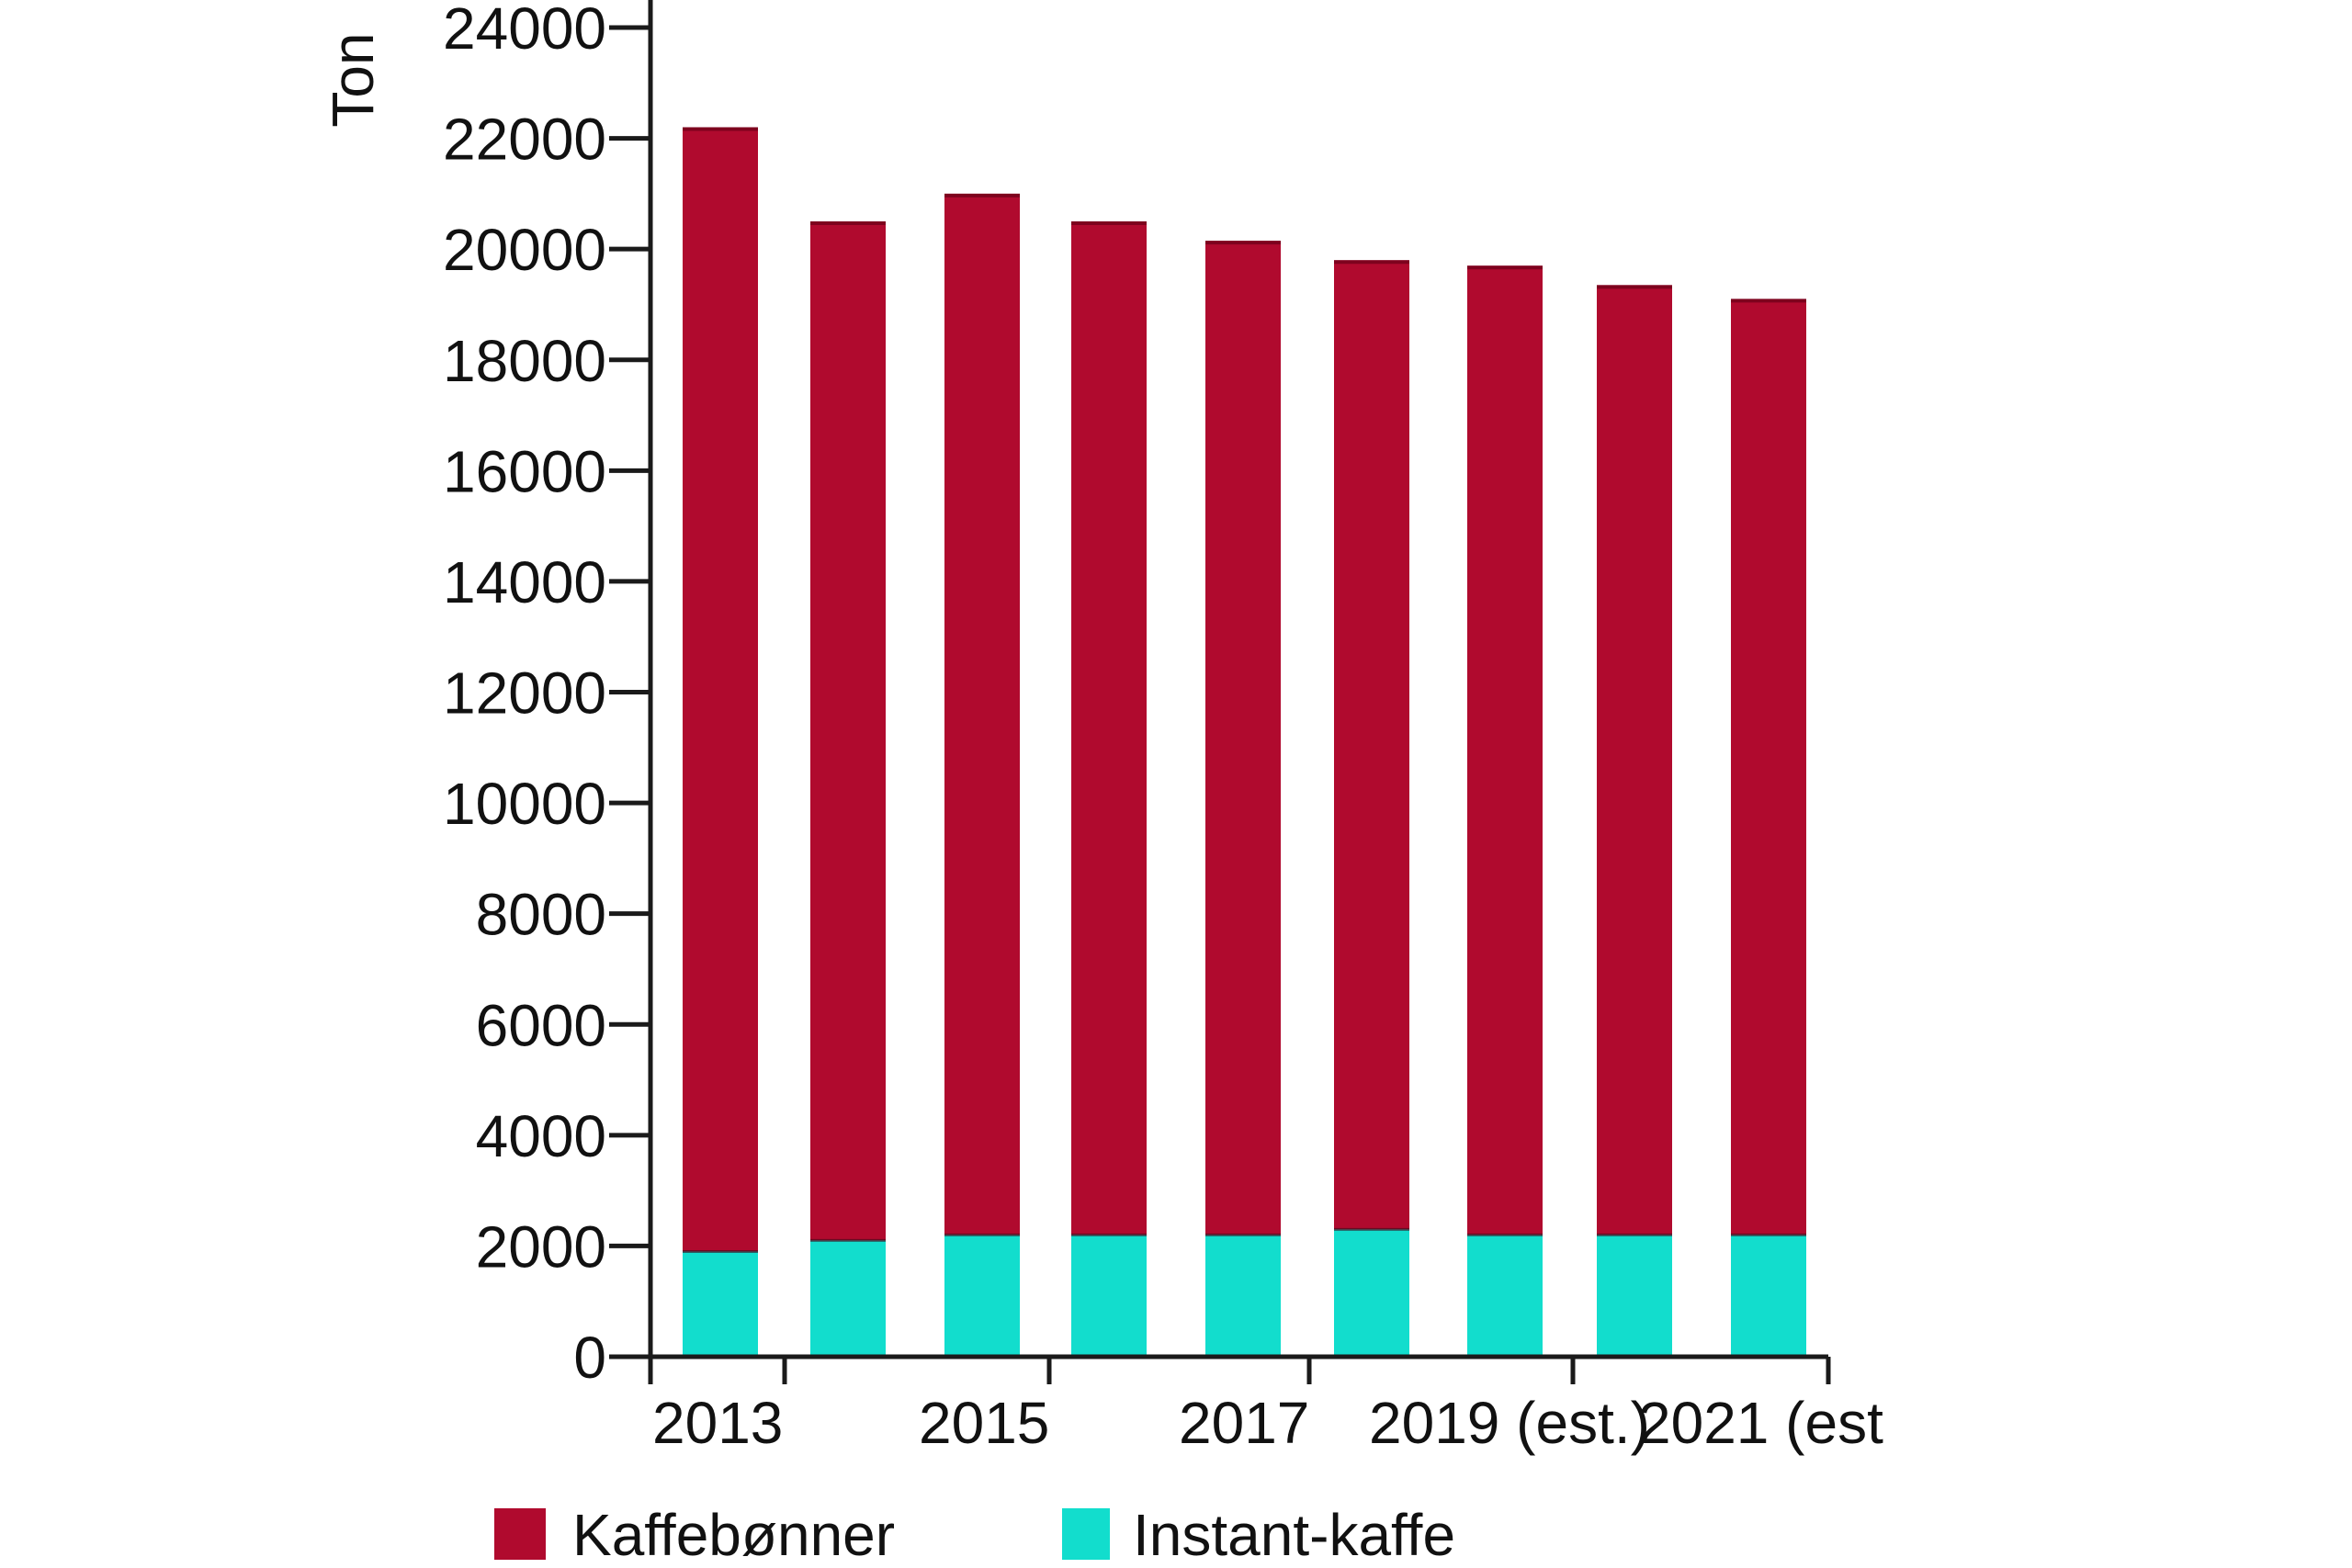 This screenshot has width=2352, height=1568. Describe the element at coordinates (733, 1535) in the screenshot. I see `legend-label-kaffebonner: Kaffebønner` at that location.